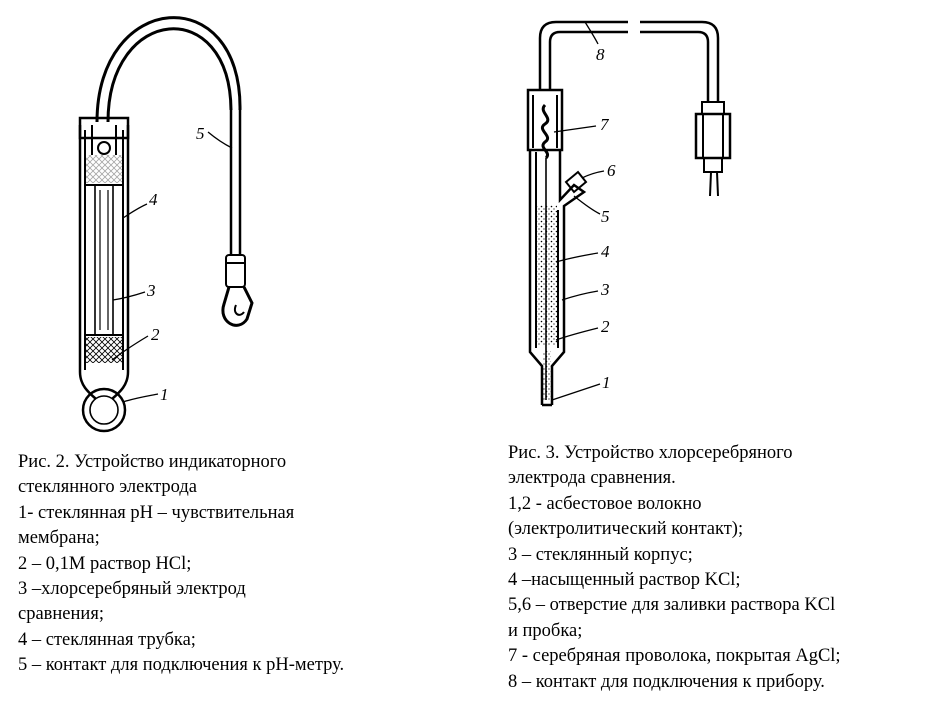 This screenshot has width=943, height=719. What do you see at coordinates (104, 350) in the screenshot?
I see `hcl-solution-area` at bounding box center [104, 350].